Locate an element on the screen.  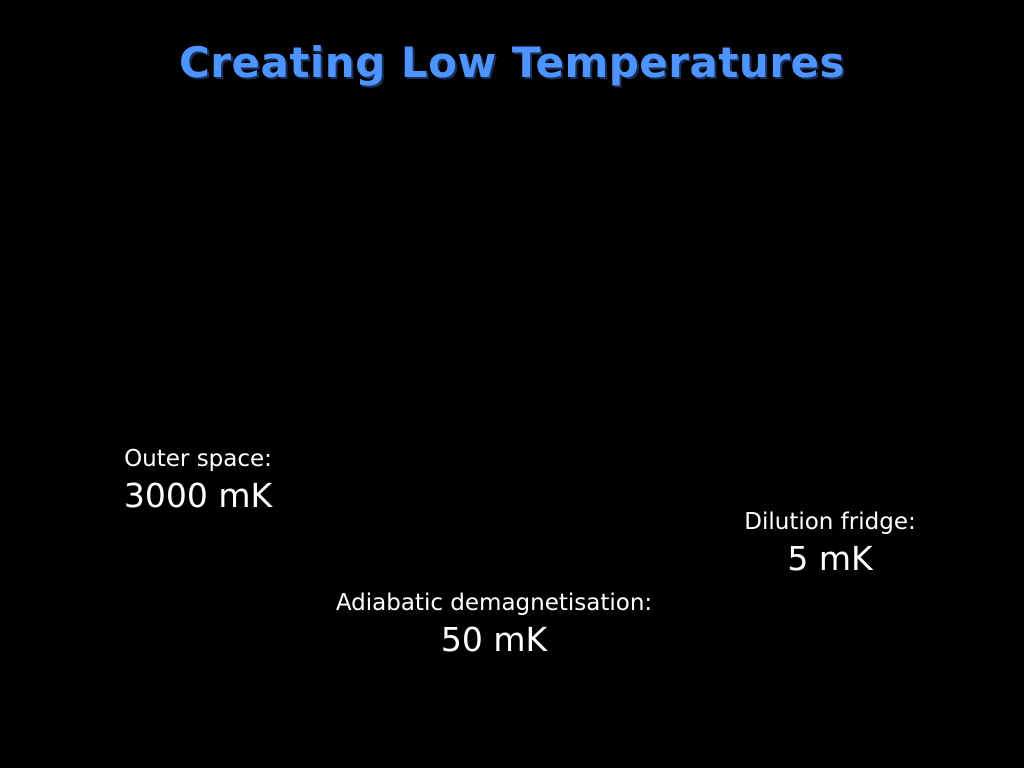
dilution-fridge-label: Dilution fridge: is located at coordinates (830, 522).